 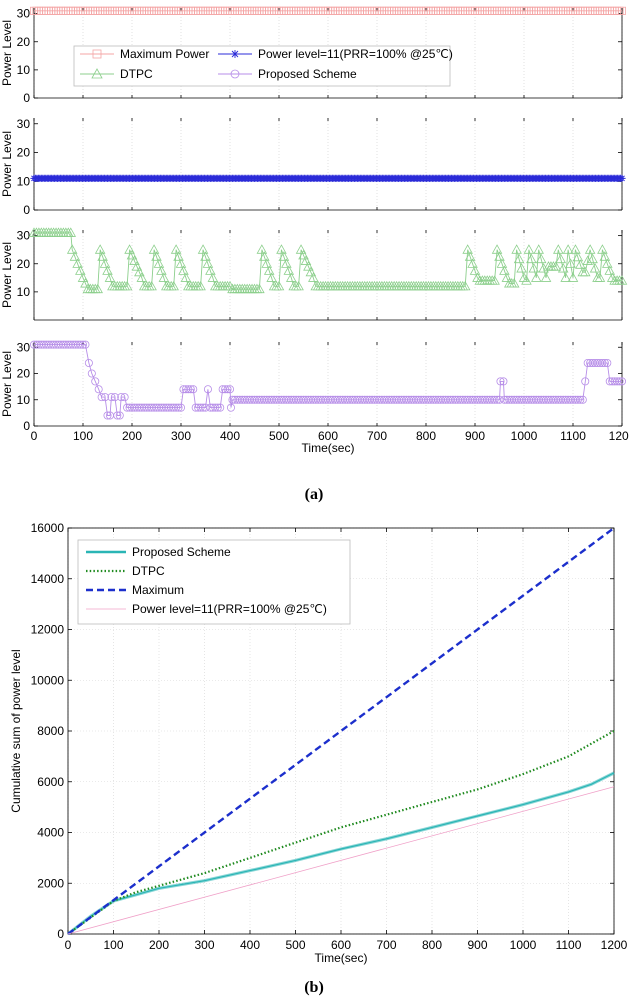 I want to click on x-tick-label: 200, so click(x=132, y=436).